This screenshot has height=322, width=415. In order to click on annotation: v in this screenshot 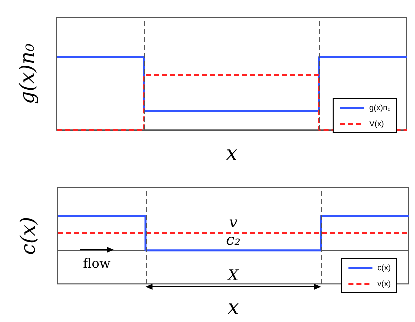, I will do `click(233, 223)`.